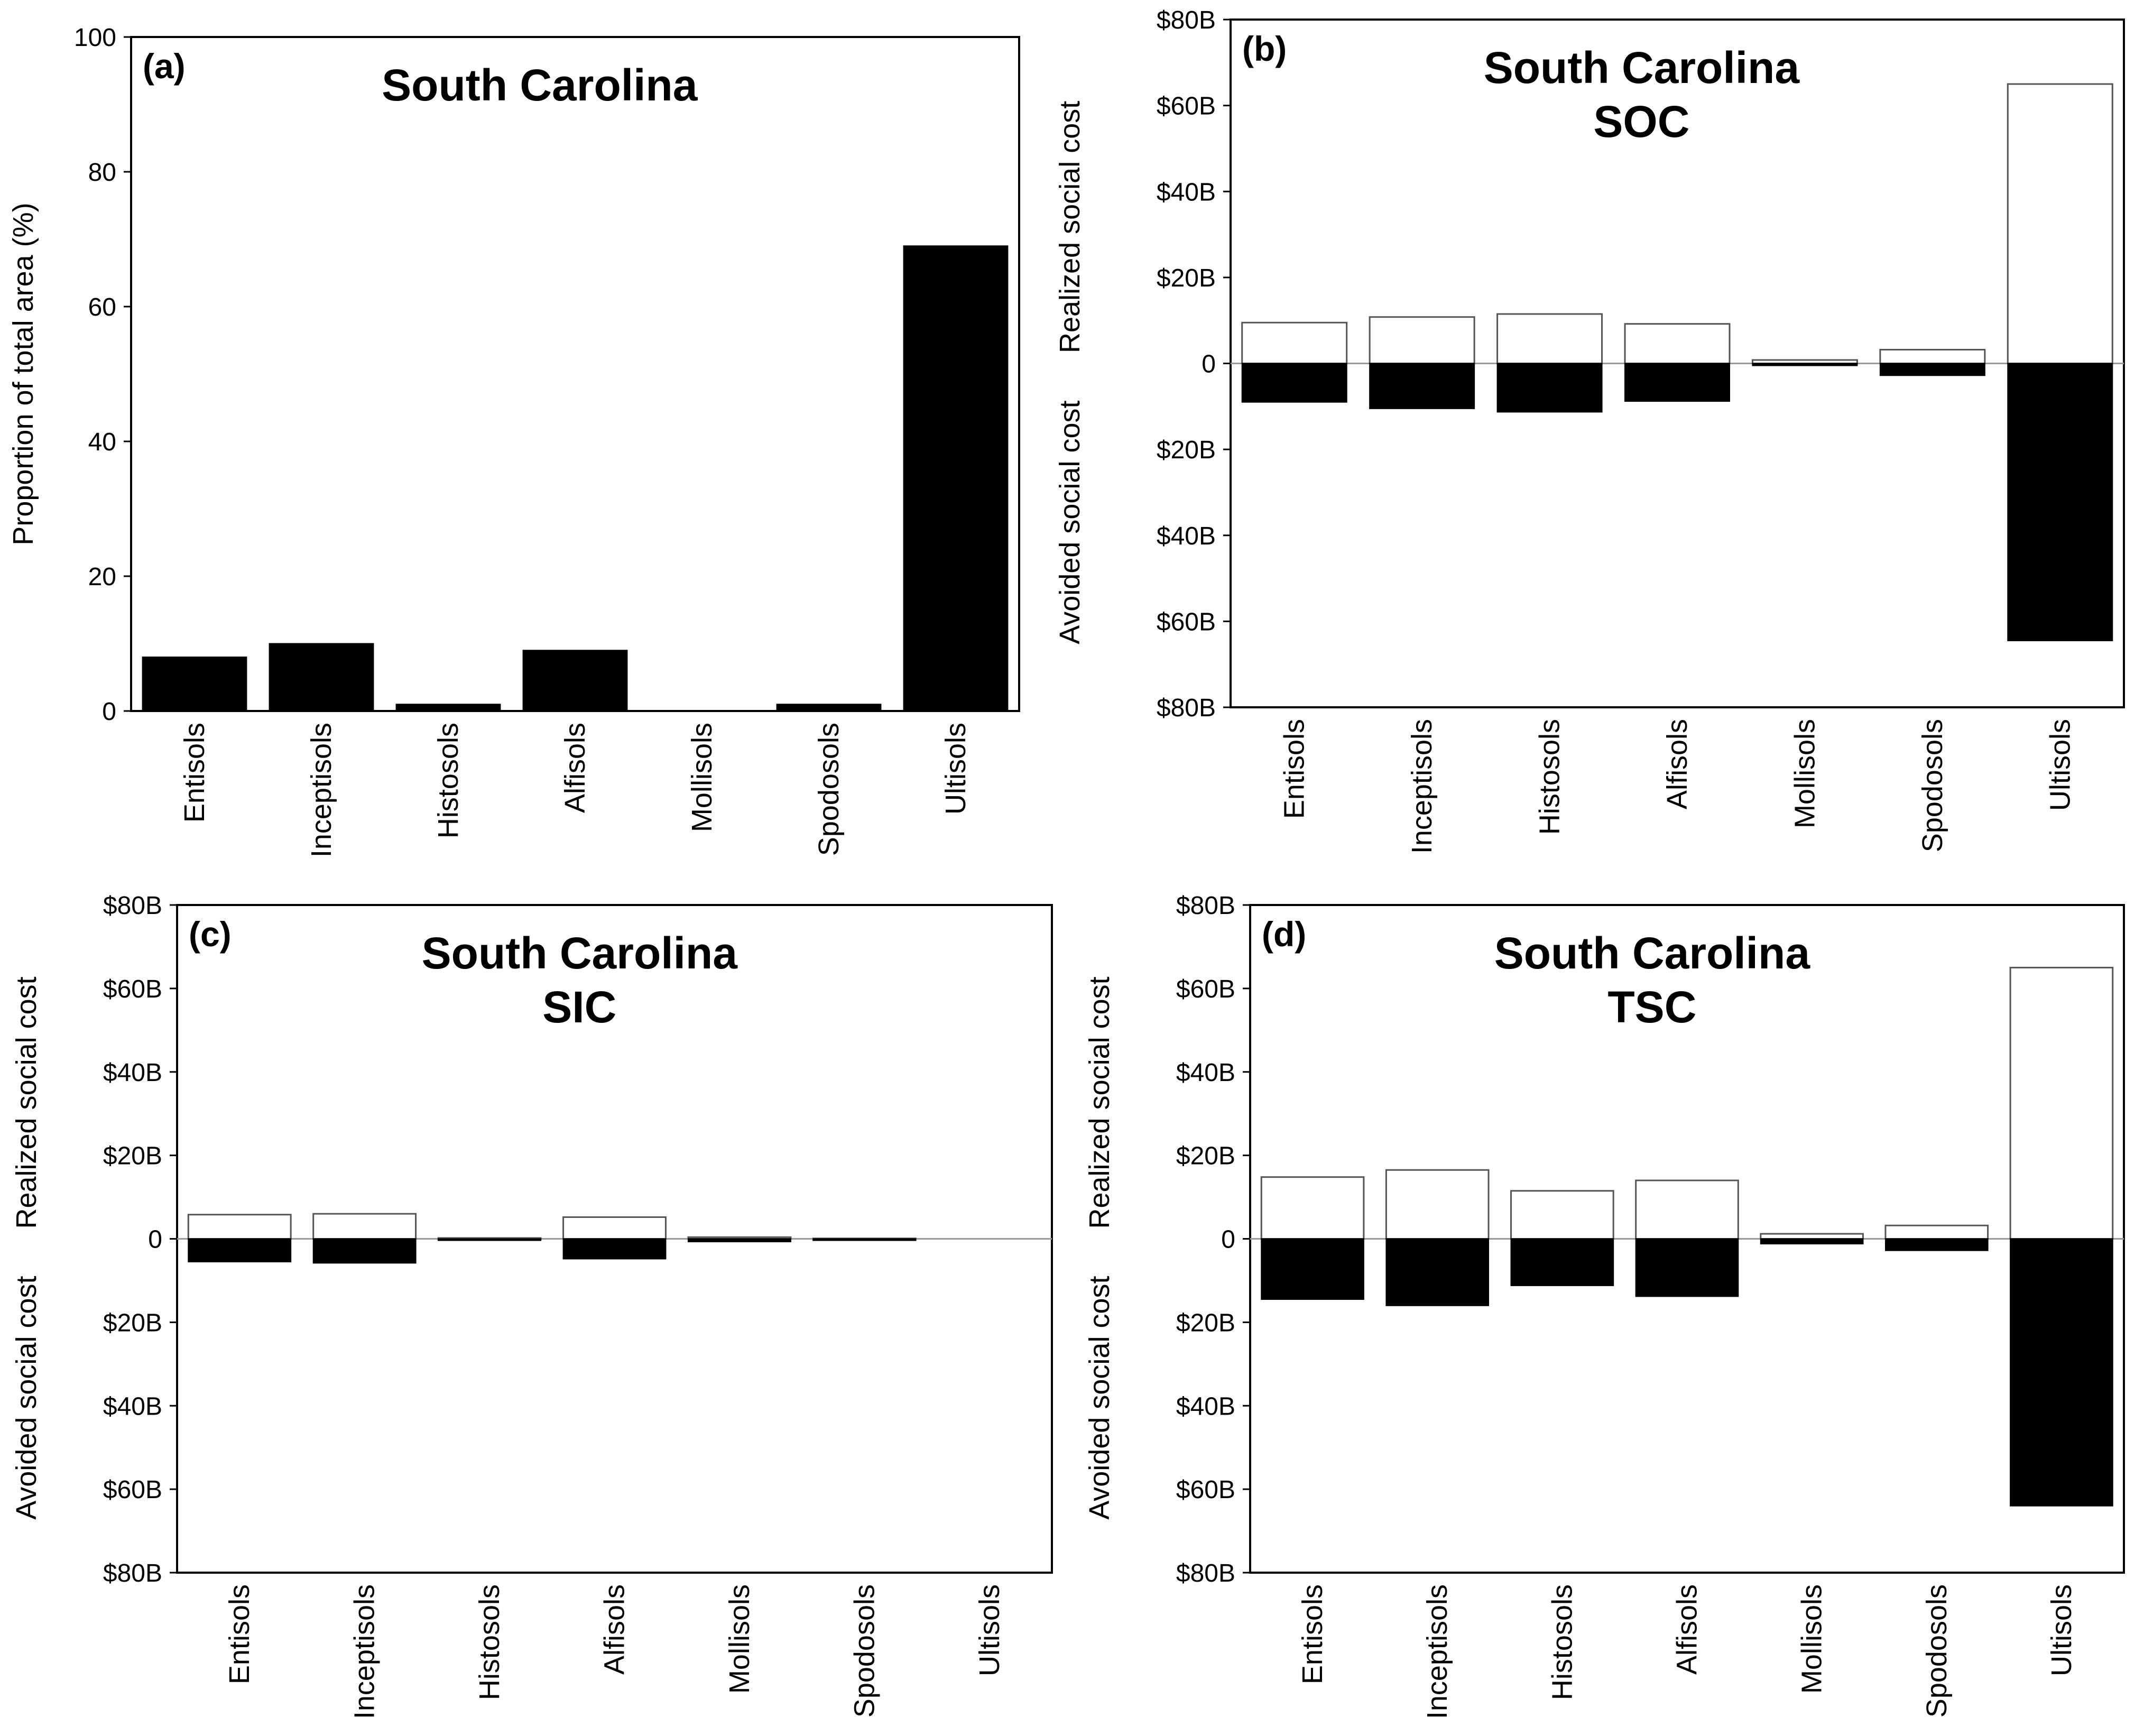 The width and height of the screenshot is (2144, 1736). What do you see at coordinates (1812, 1236) in the screenshot?
I see `bar-realized-mollisols` at bounding box center [1812, 1236].